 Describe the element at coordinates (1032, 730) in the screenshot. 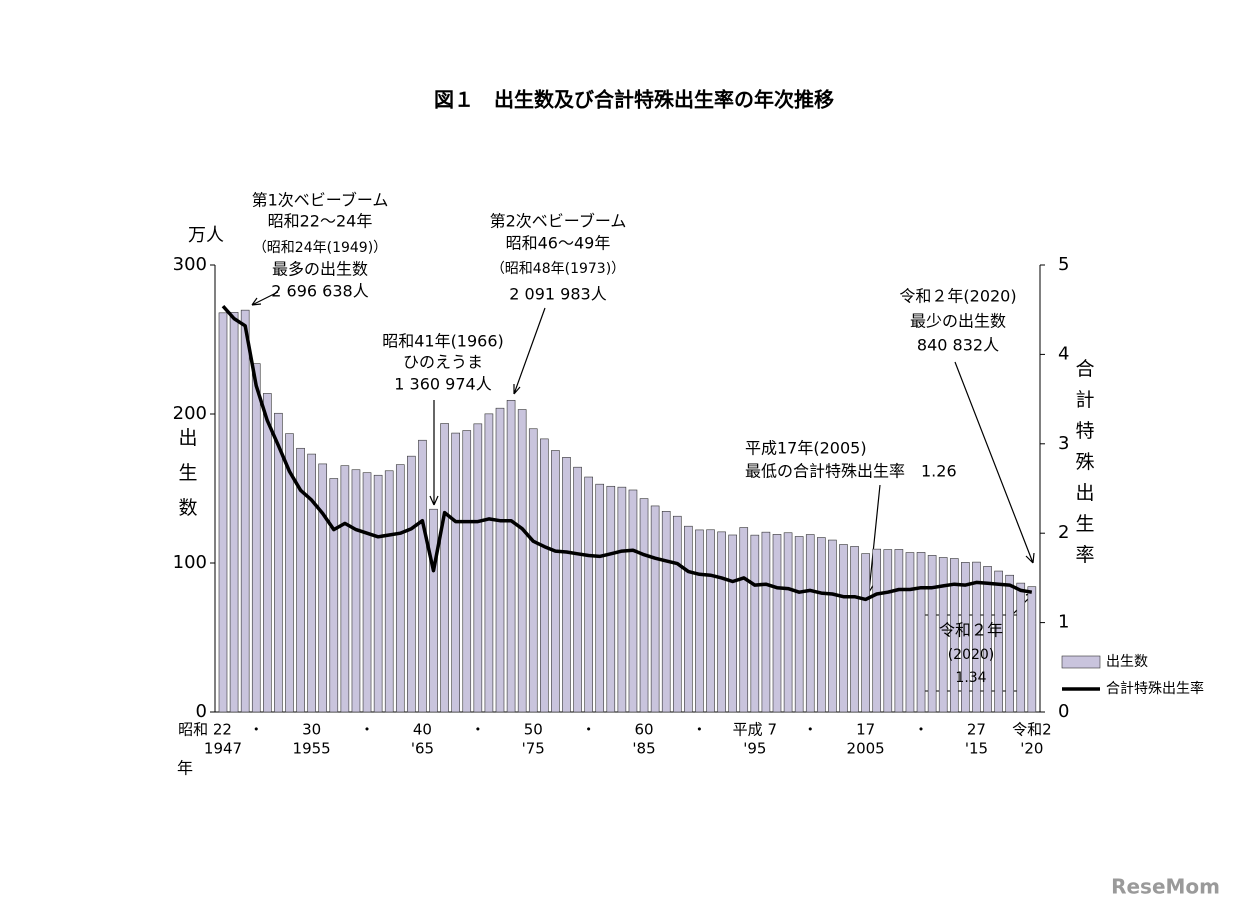

I see `x-tick-label: 令和2` at that location.